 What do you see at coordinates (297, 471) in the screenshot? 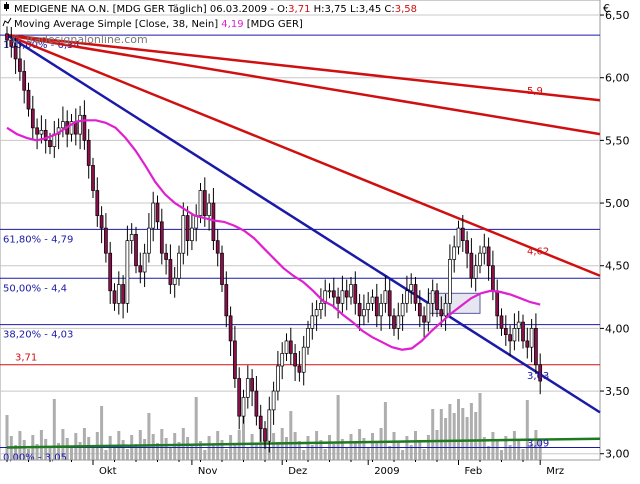
I see `x-tick-label: Dez` at bounding box center [297, 471].